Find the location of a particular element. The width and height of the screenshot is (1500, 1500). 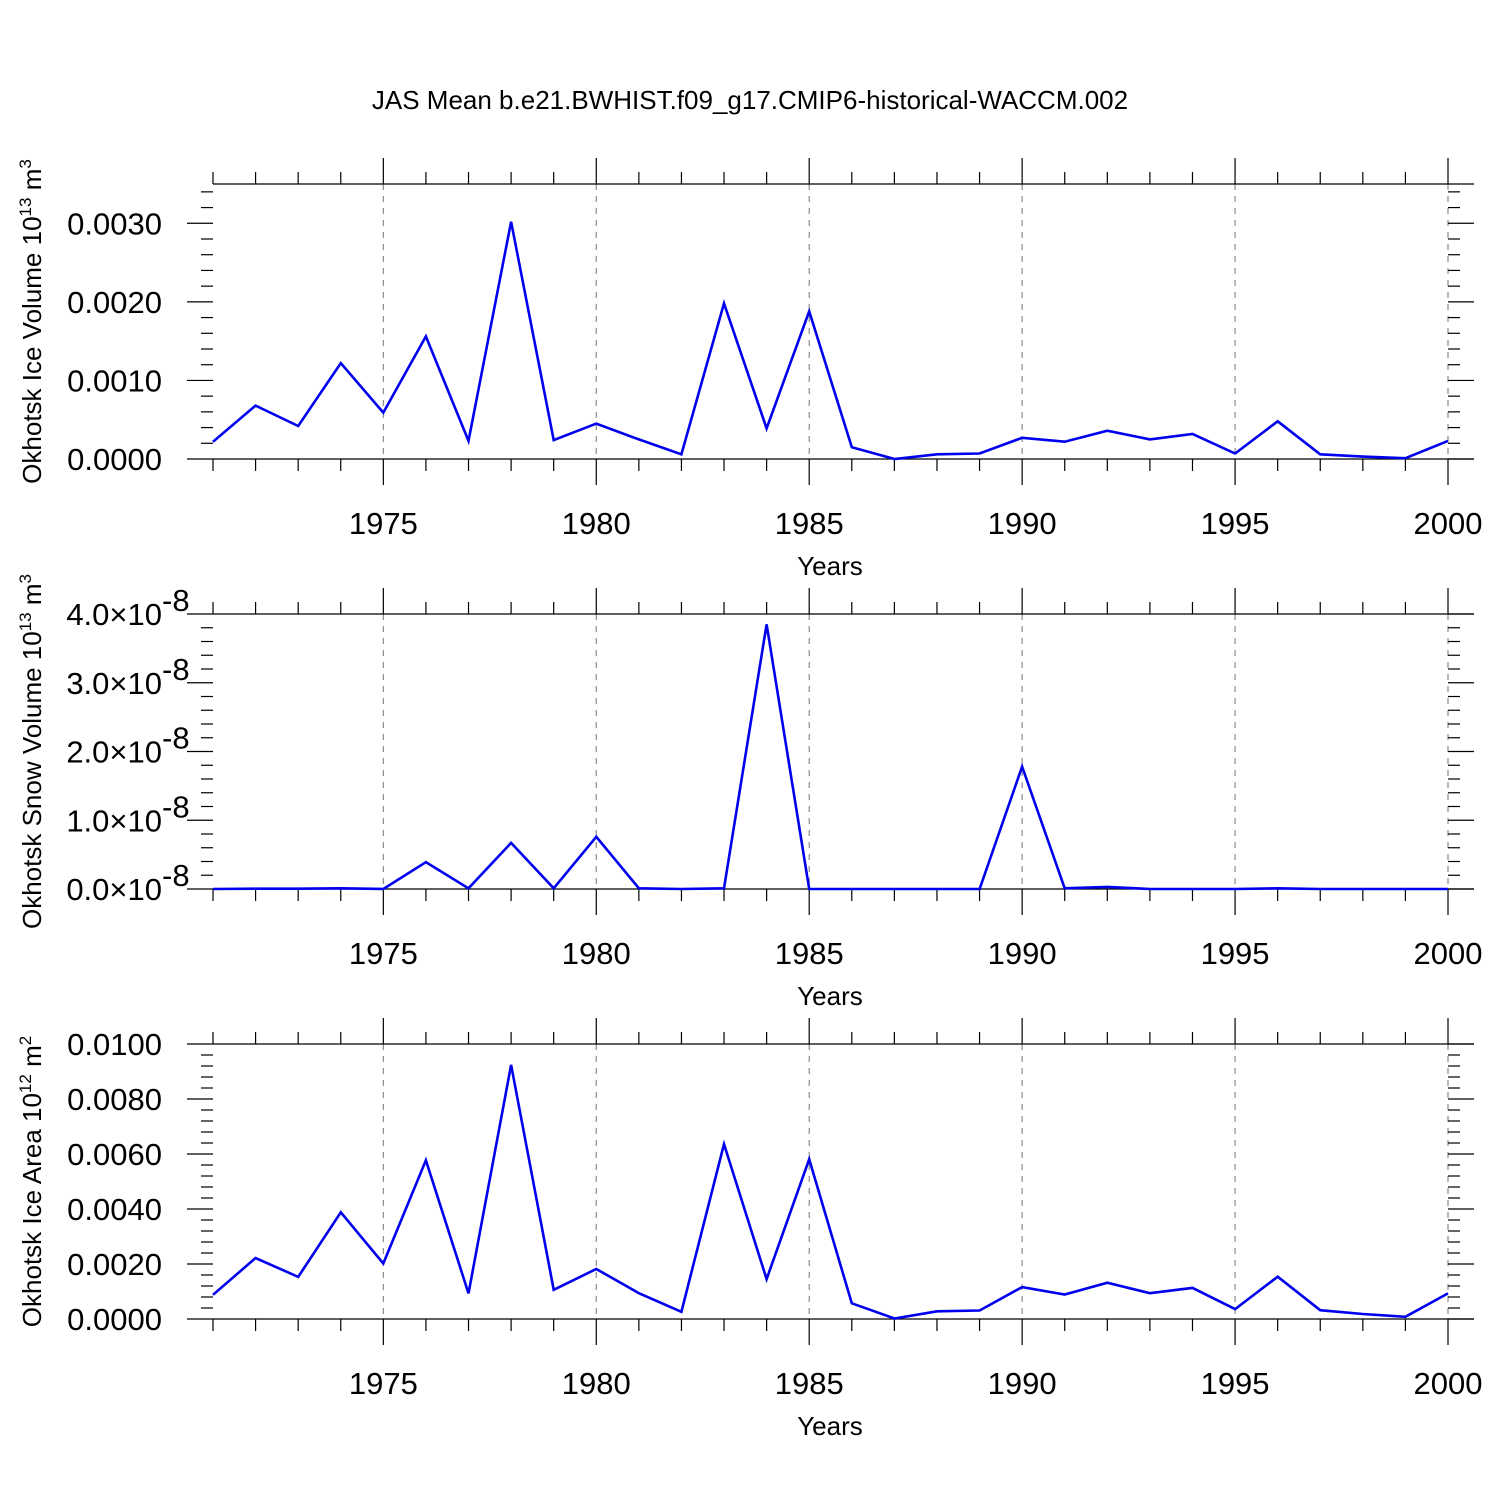

y-tick-label: 4.0×10 is located at coordinates (114, 614).